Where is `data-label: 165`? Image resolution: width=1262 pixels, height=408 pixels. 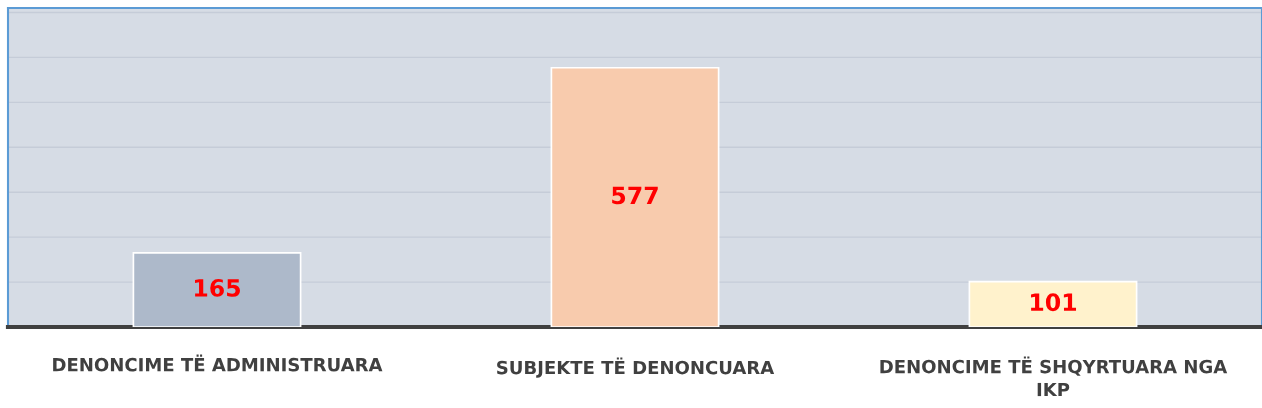 data-label: 165 is located at coordinates (217, 287).